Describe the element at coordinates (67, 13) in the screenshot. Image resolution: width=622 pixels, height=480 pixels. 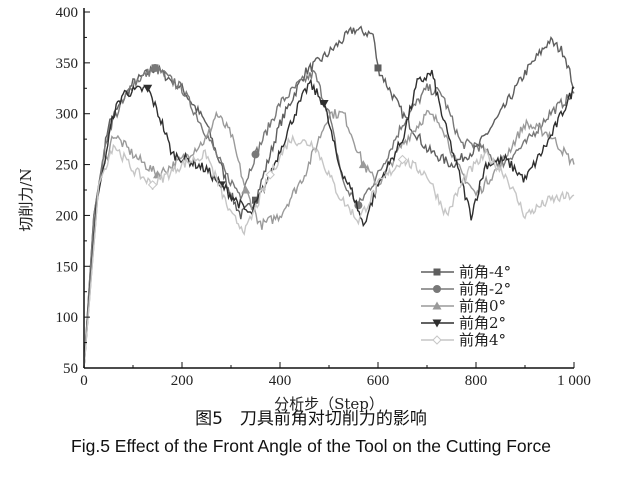
I see `y-tick-label: 400` at that location.